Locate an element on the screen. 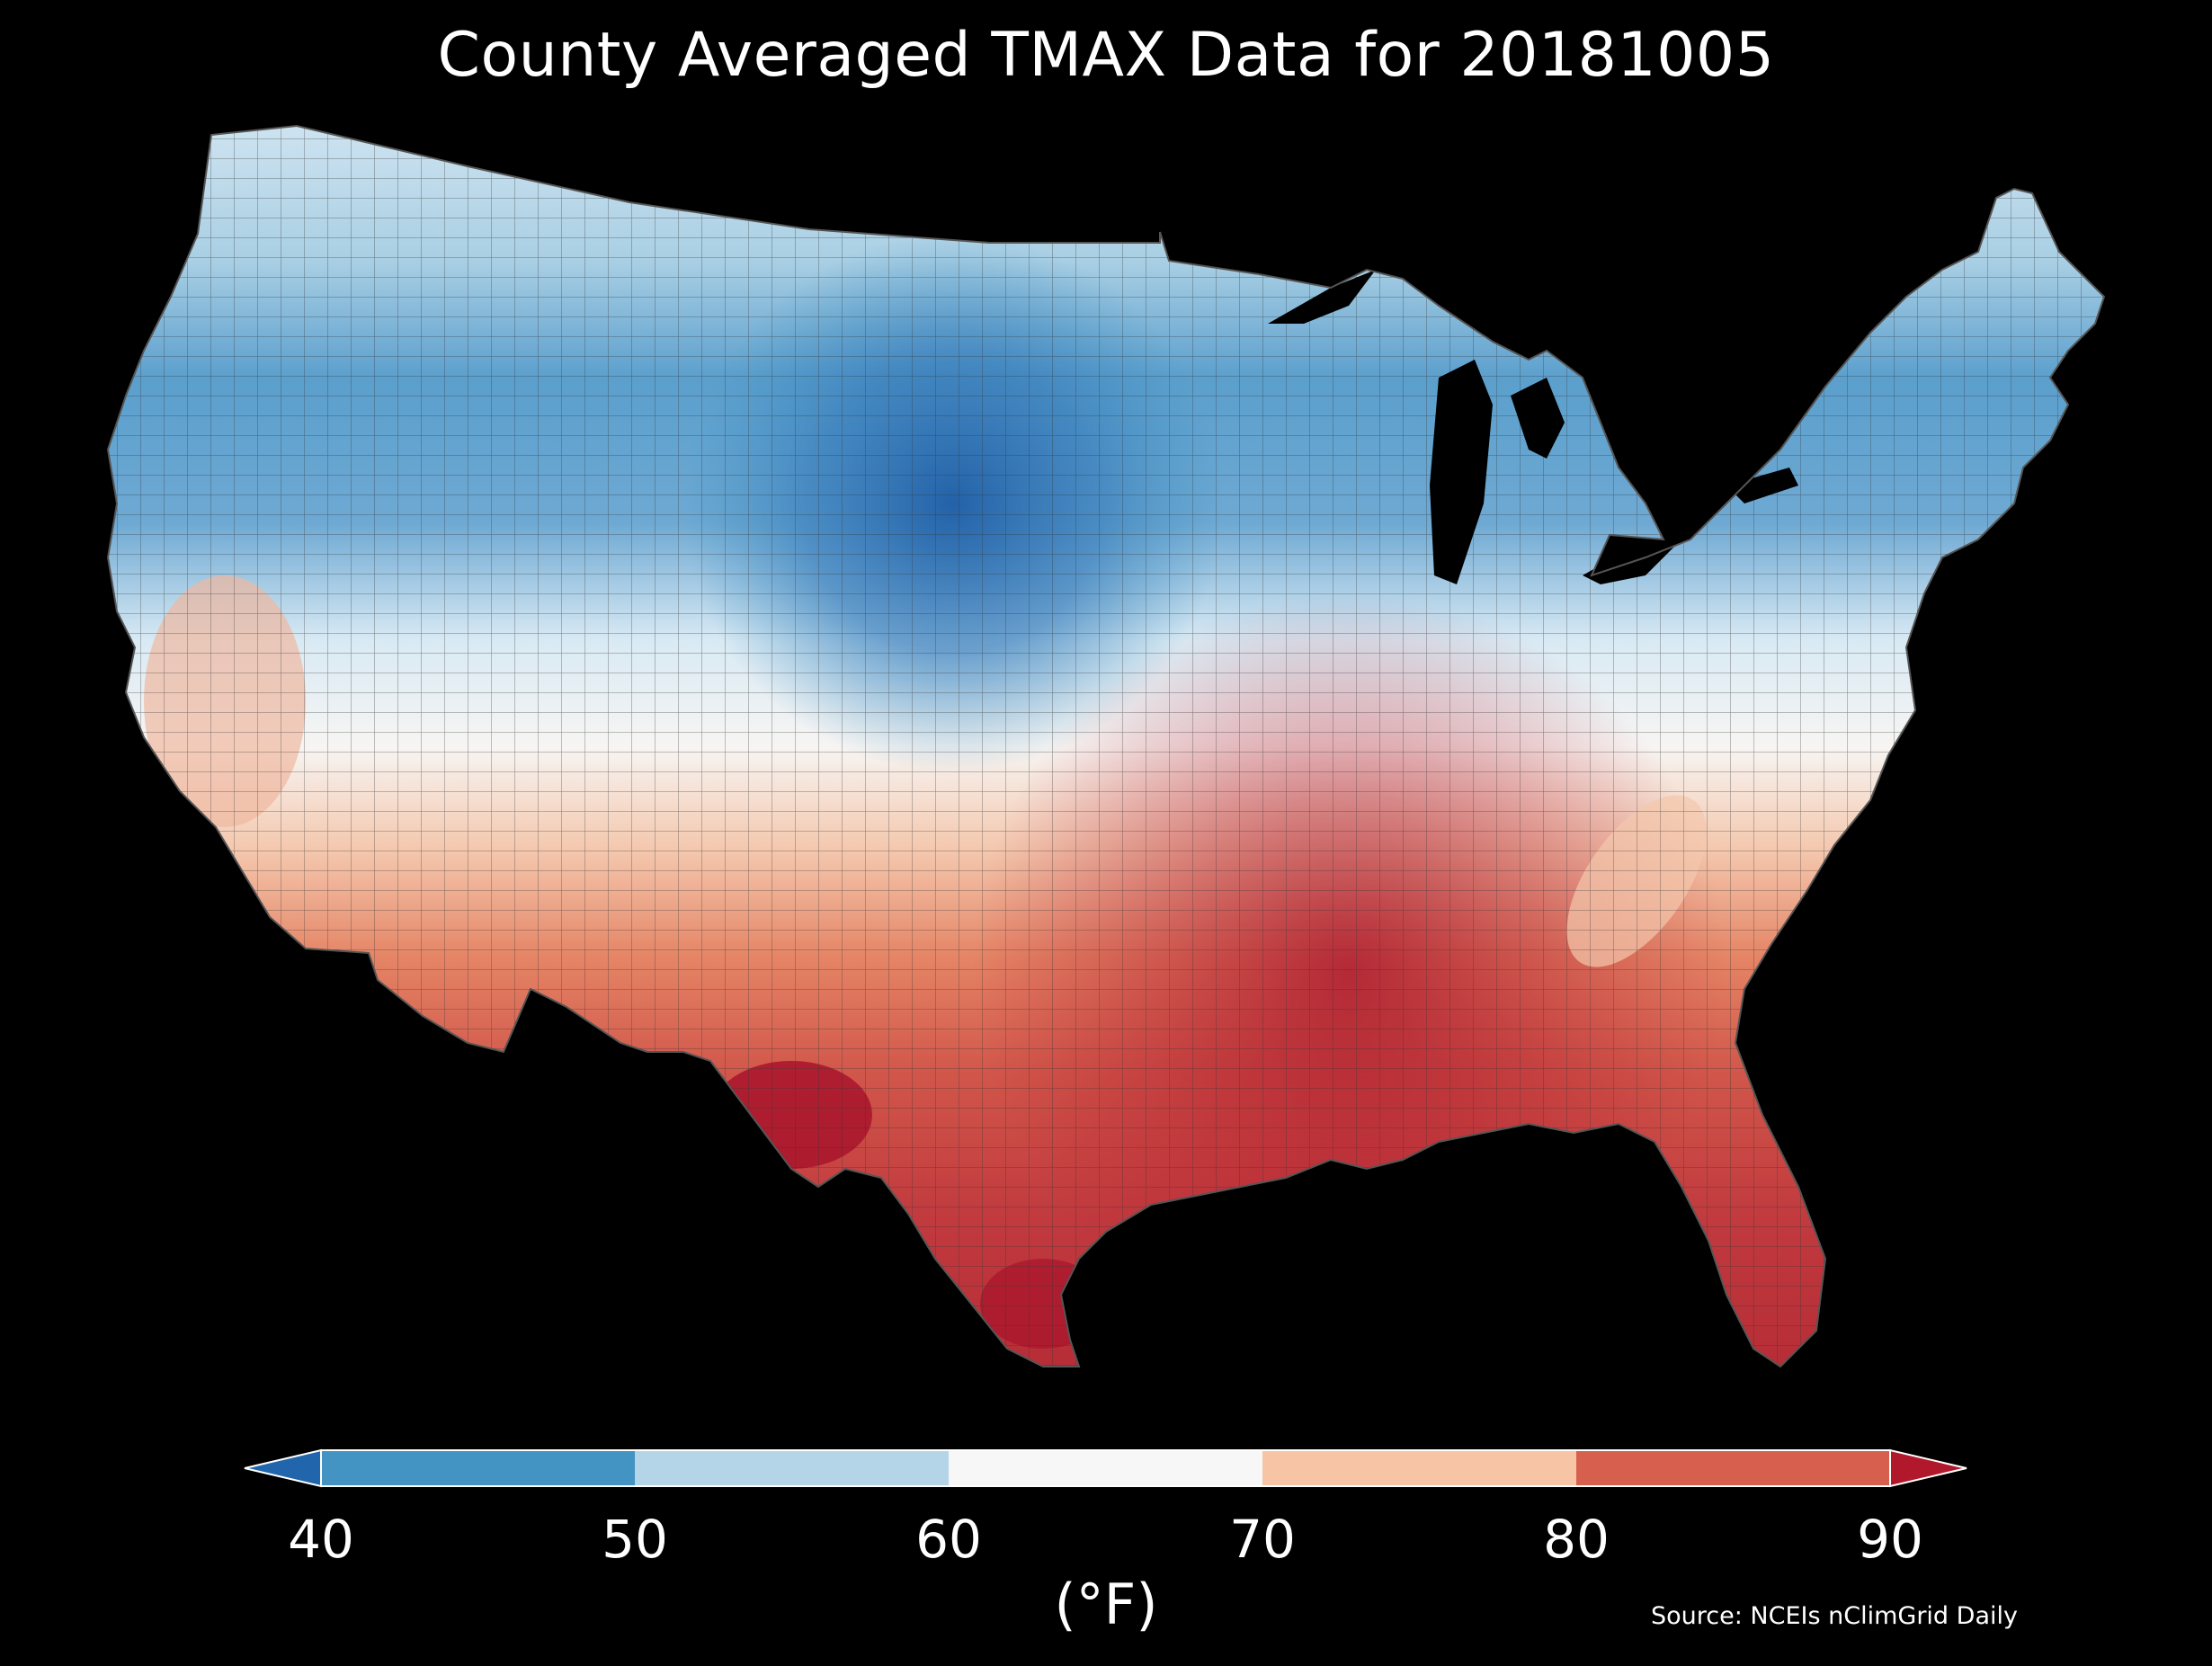 The width and height of the screenshot is (2212, 1666). colorbar-units: (°F) is located at coordinates (1106, 1604).